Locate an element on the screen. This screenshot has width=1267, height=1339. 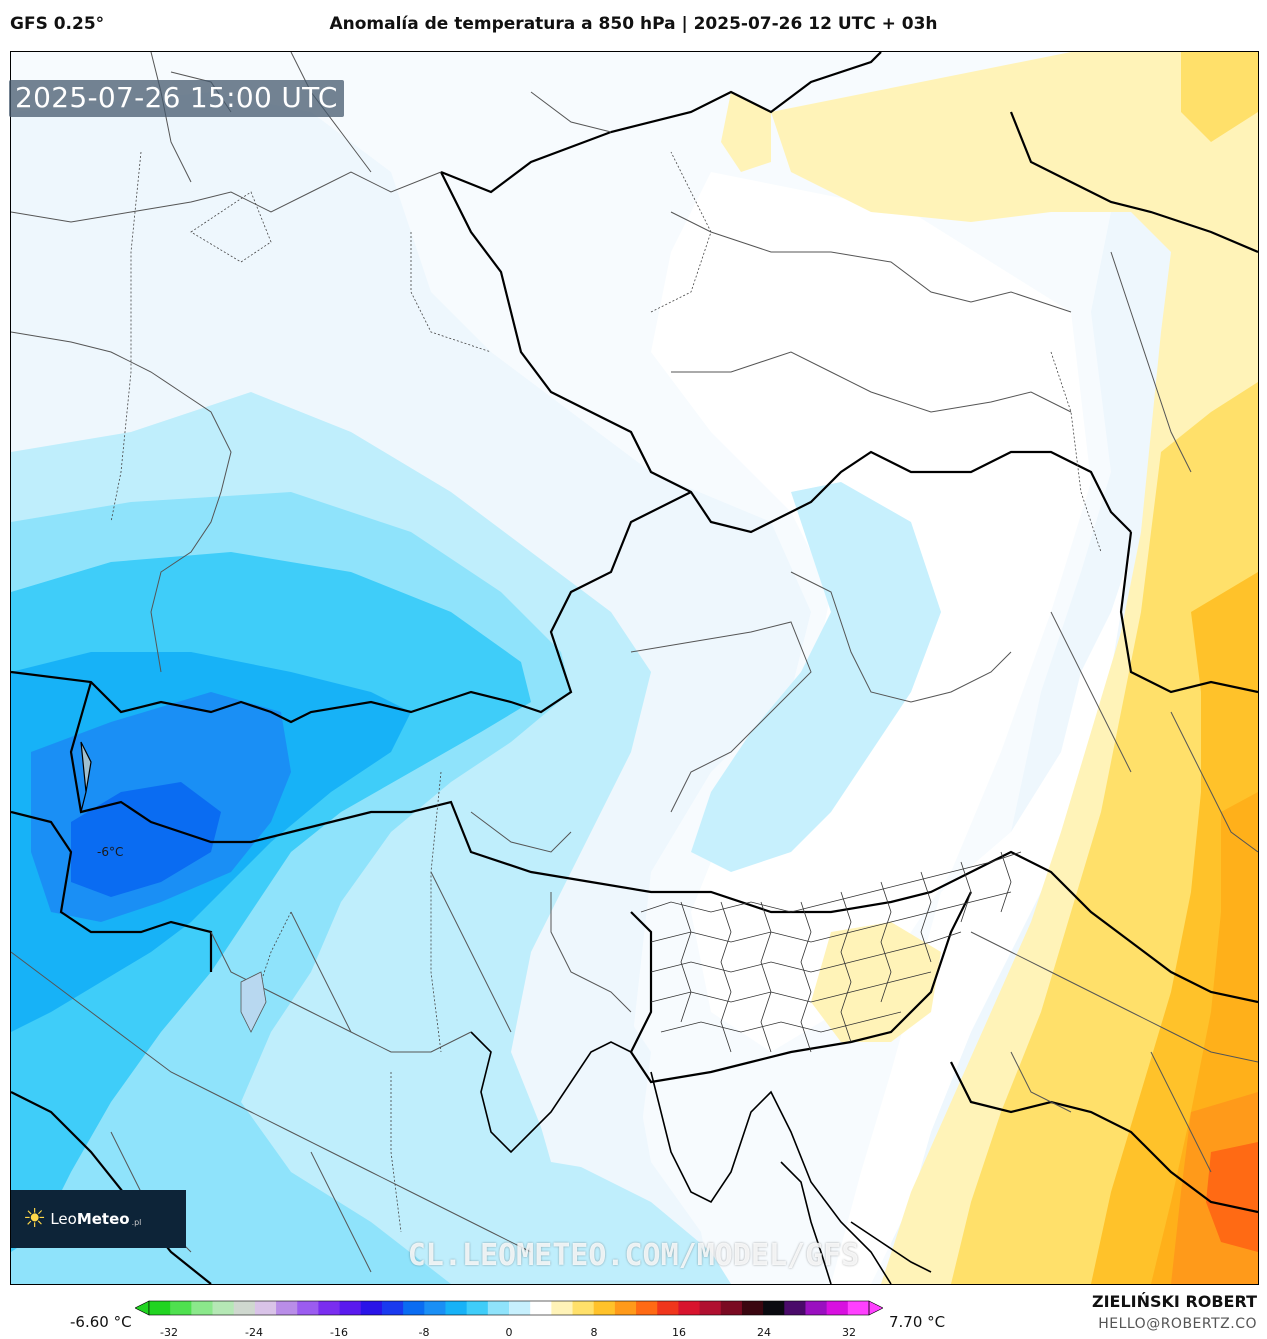
leometeo-logo: ☀ LeoMeteo .pl is located at coordinates (98, 1219).